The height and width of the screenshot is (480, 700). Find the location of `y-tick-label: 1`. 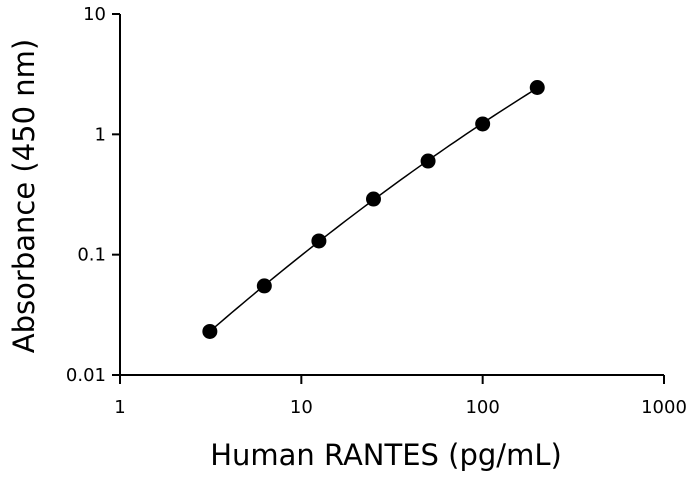

y-tick-label: 1 is located at coordinates (100, 134).